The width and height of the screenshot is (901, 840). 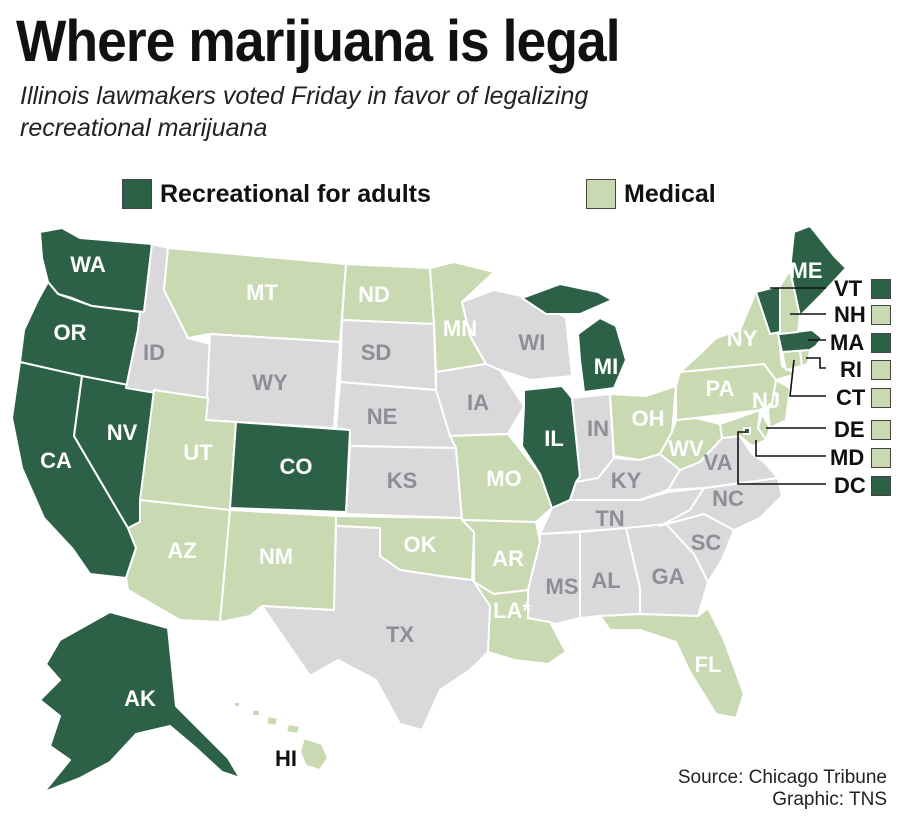 What do you see at coordinates (851, 397) in the screenshot?
I see `callout-label-CT: CT` at bounding box center [851, 397].